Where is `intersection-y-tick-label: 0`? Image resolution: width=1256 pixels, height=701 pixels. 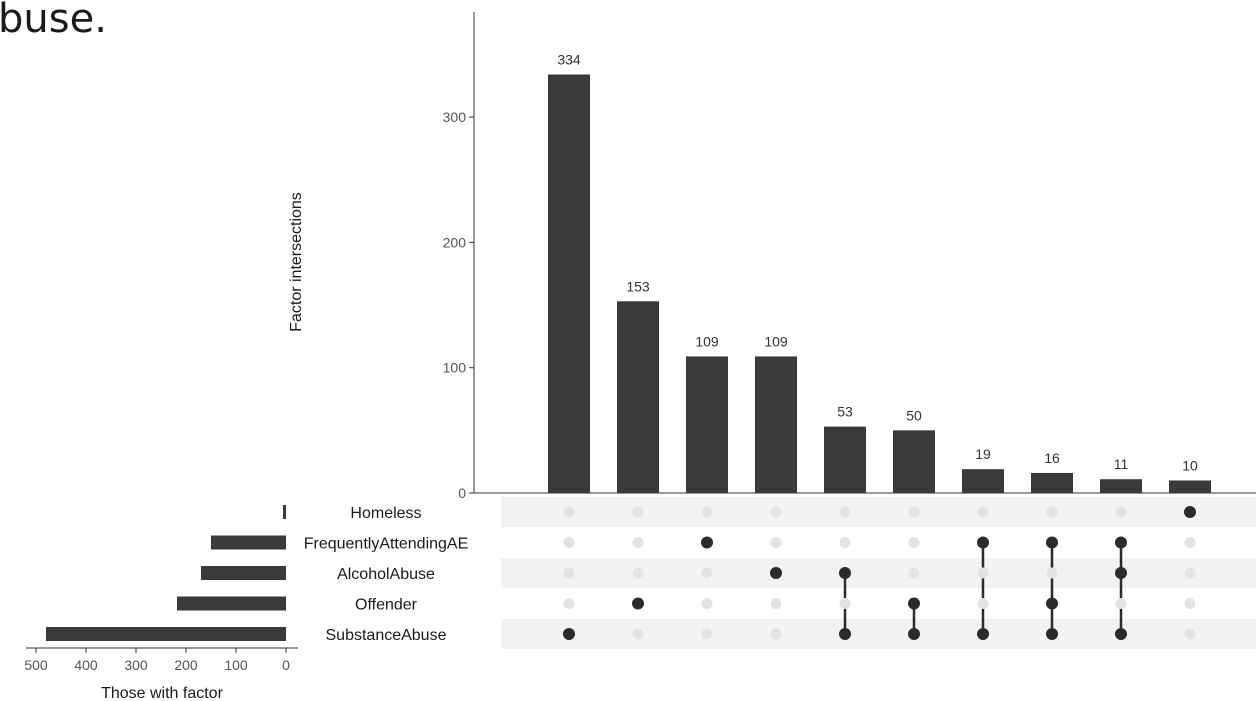
intersection-y-tick-label: 0 is located at coordinates (462, 493).